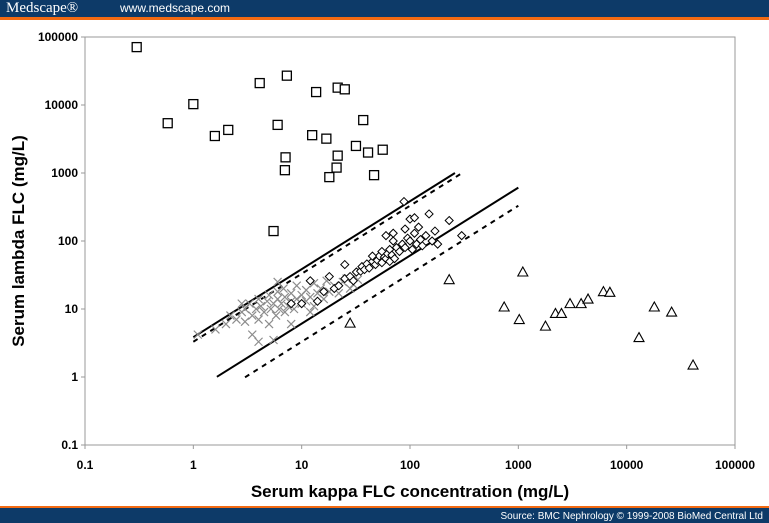  I want to click on y-tick-label: 100000, so click(58, 37).